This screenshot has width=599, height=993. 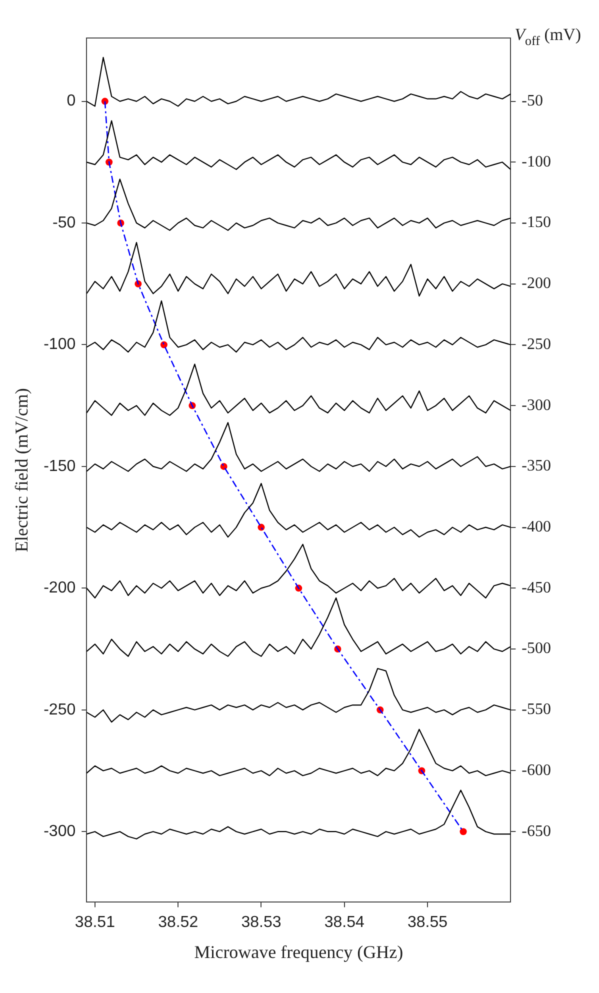 What do you see at coordinates (299, 952) in the screenshot?
I see `x-axis-title: Microwave frequency (GHz)` at bounding box center [299, 952].